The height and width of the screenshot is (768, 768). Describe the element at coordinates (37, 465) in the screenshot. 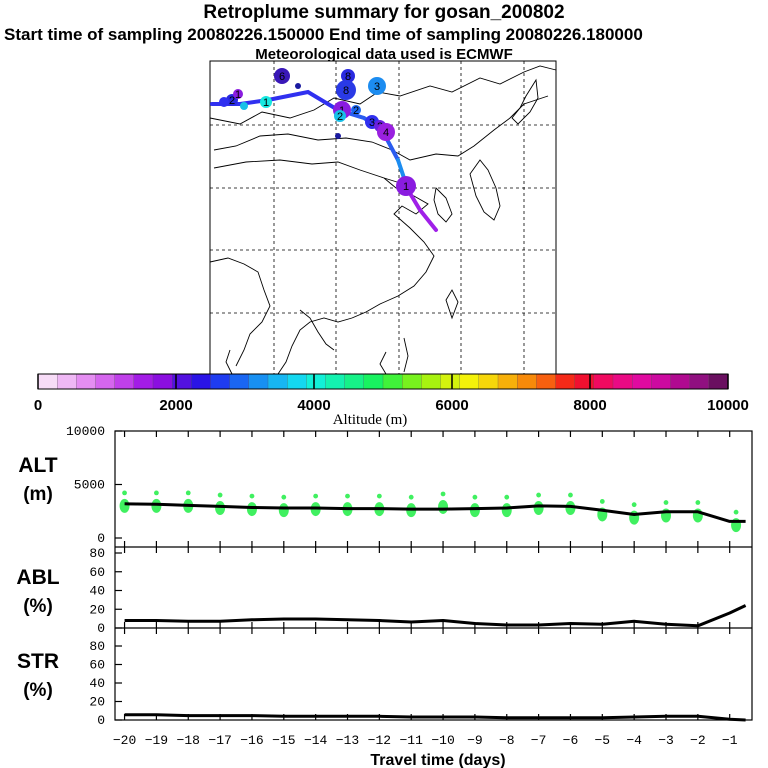

I see `alt-panel-label: ALT` at that location.